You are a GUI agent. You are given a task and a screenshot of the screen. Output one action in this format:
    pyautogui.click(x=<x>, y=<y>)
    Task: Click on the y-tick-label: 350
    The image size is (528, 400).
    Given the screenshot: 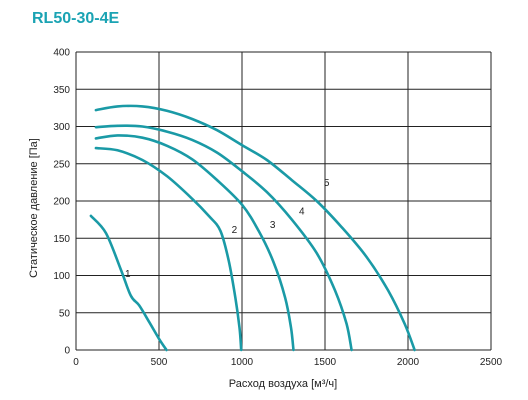 What is the action you would take?
    pyautogui.click(x=61, y=90)
    